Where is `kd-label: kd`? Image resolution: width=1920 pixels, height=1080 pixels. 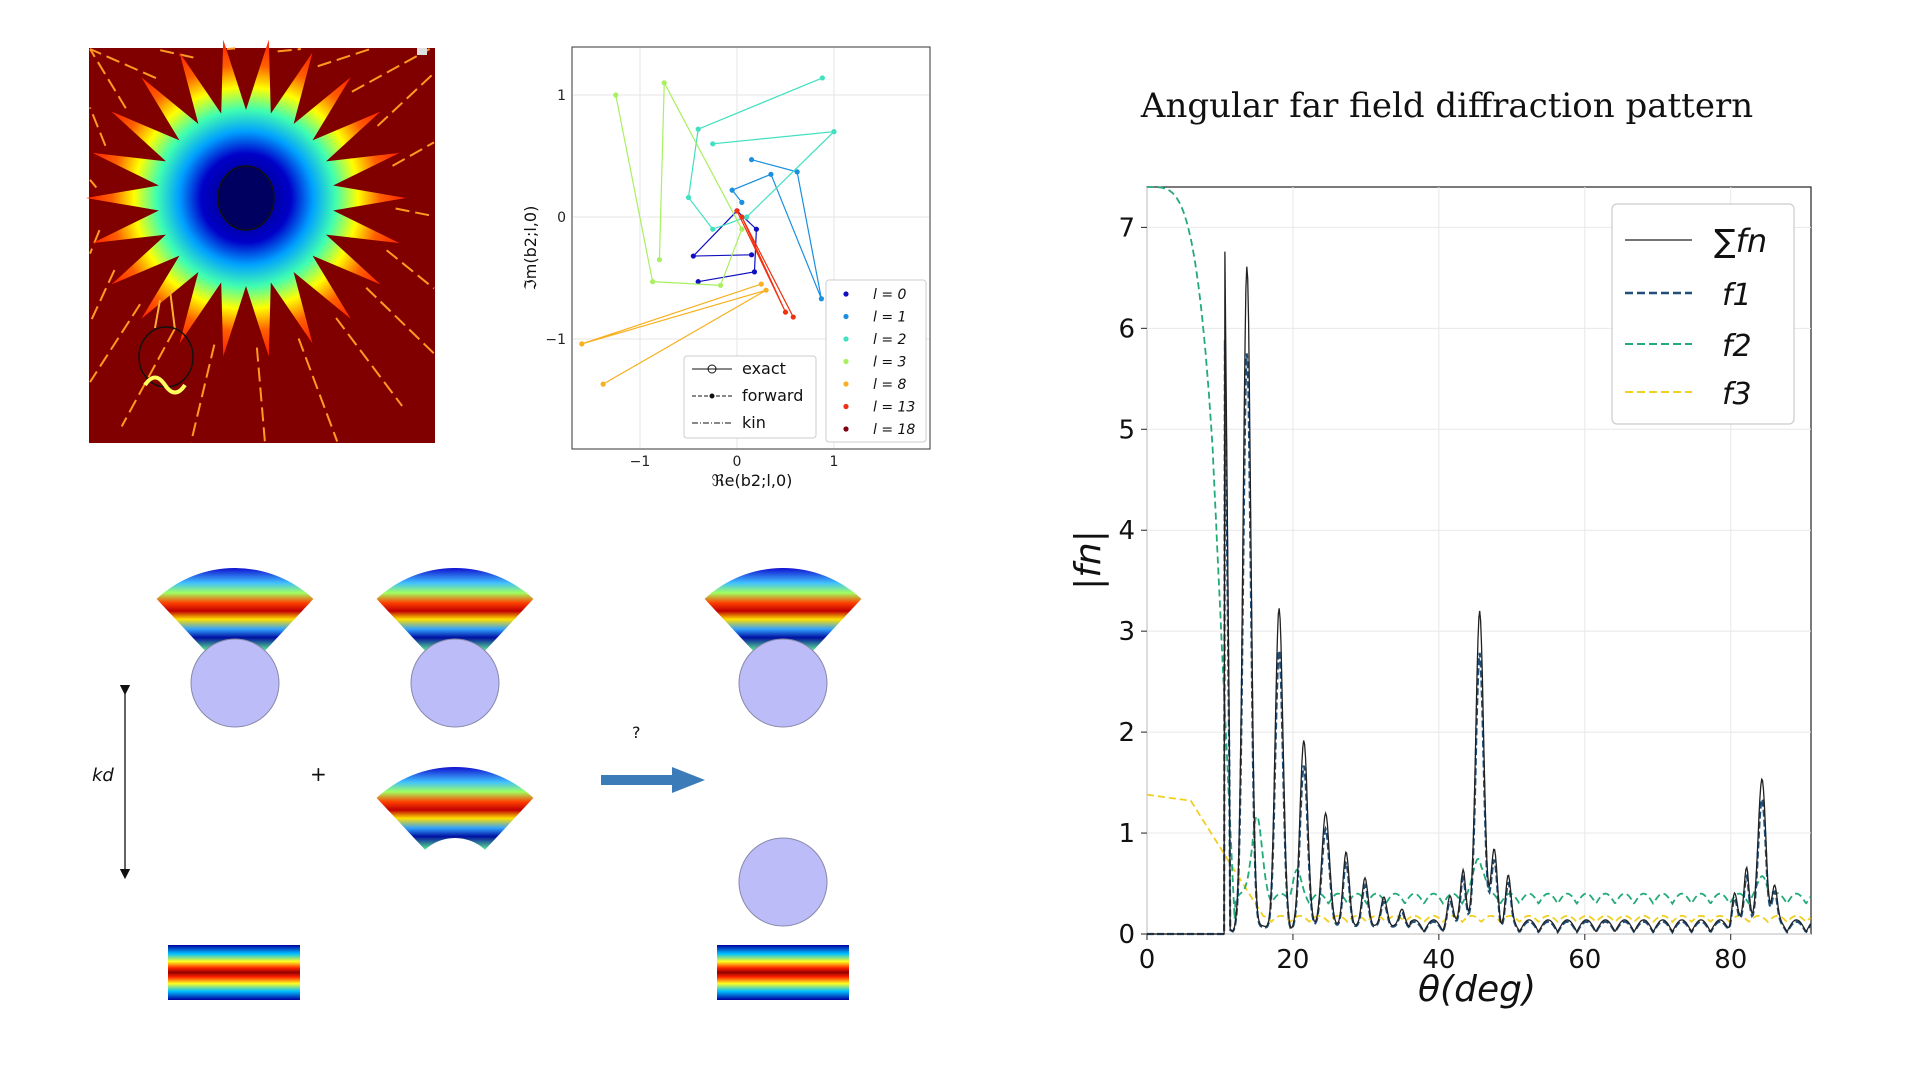 kd-label: kd is located at coordinates (103, 775).